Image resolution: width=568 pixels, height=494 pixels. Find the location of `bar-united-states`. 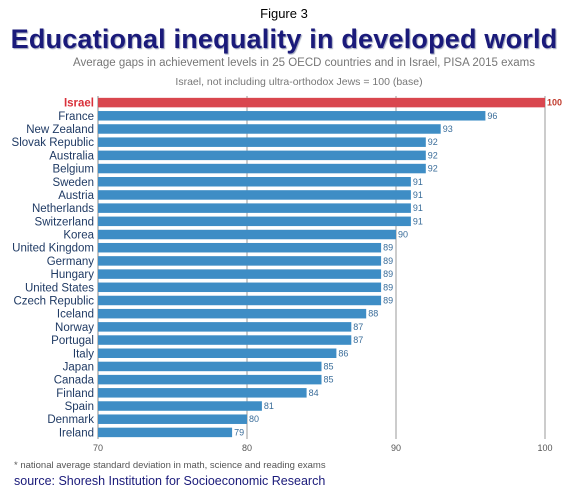

bar-united-states is located at coordinates (240, 287).